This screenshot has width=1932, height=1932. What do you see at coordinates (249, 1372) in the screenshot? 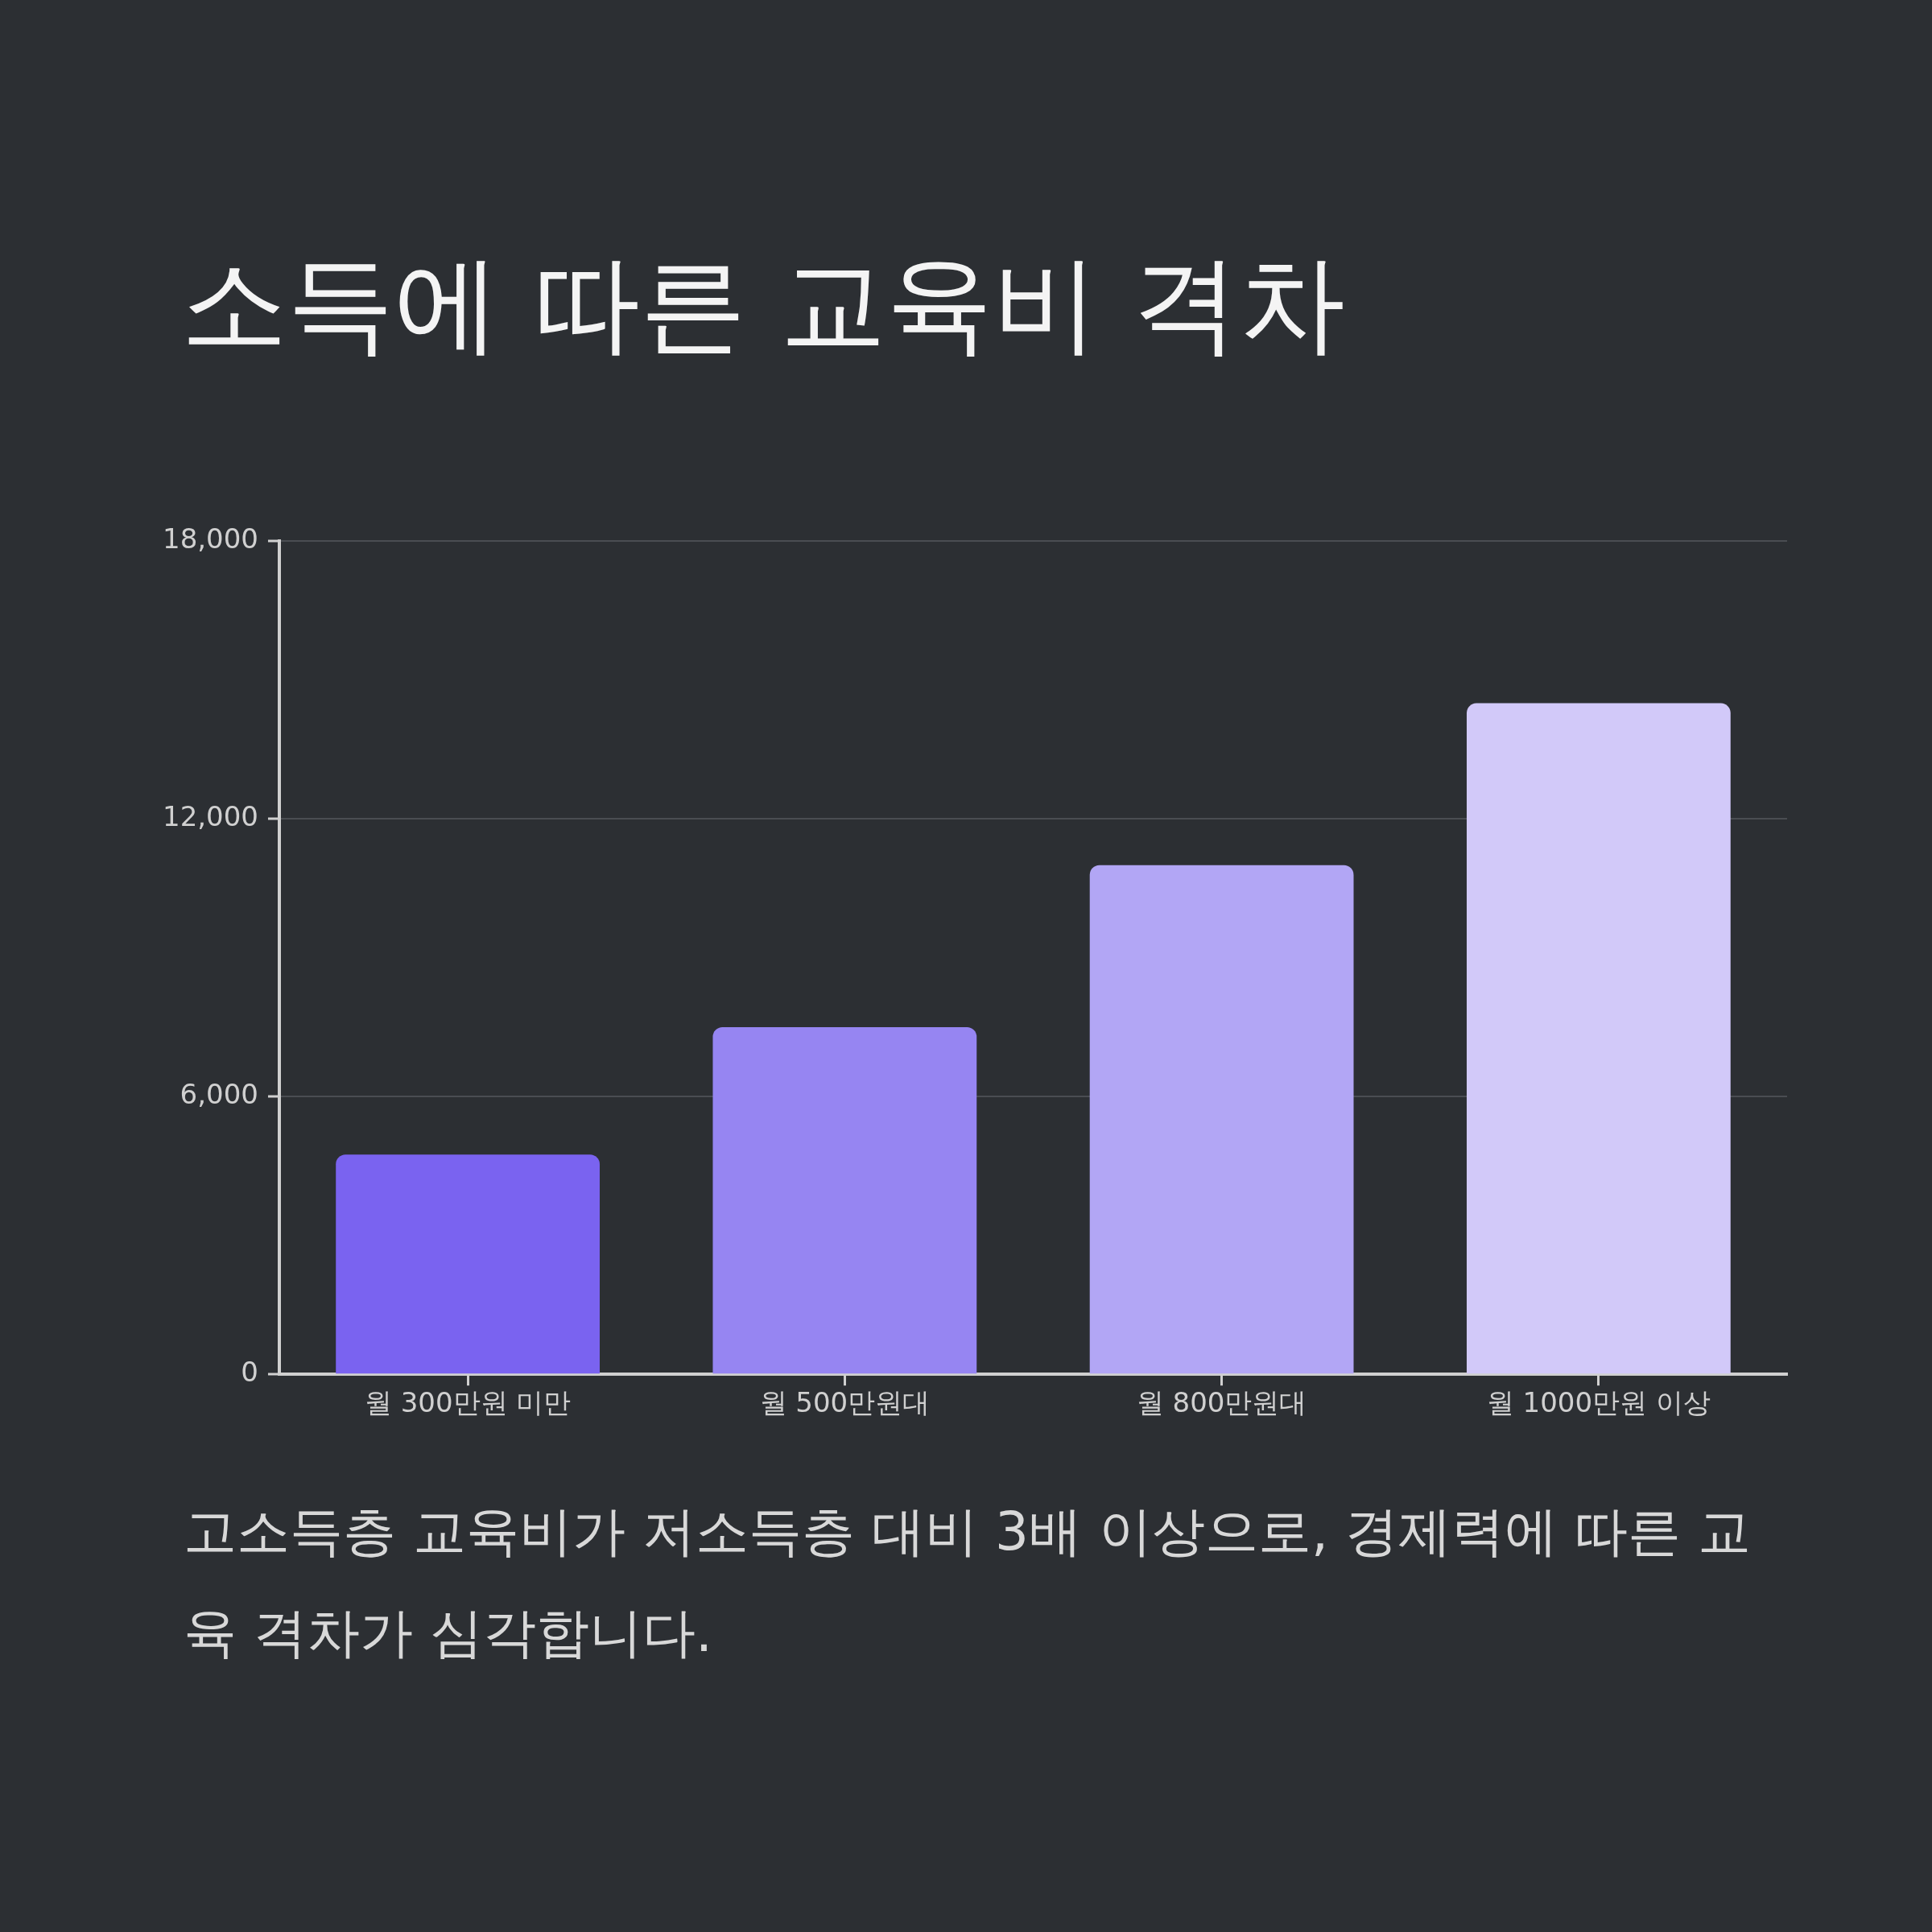
I see `y-tick-label: 0` at bounding box center [249, 1372].